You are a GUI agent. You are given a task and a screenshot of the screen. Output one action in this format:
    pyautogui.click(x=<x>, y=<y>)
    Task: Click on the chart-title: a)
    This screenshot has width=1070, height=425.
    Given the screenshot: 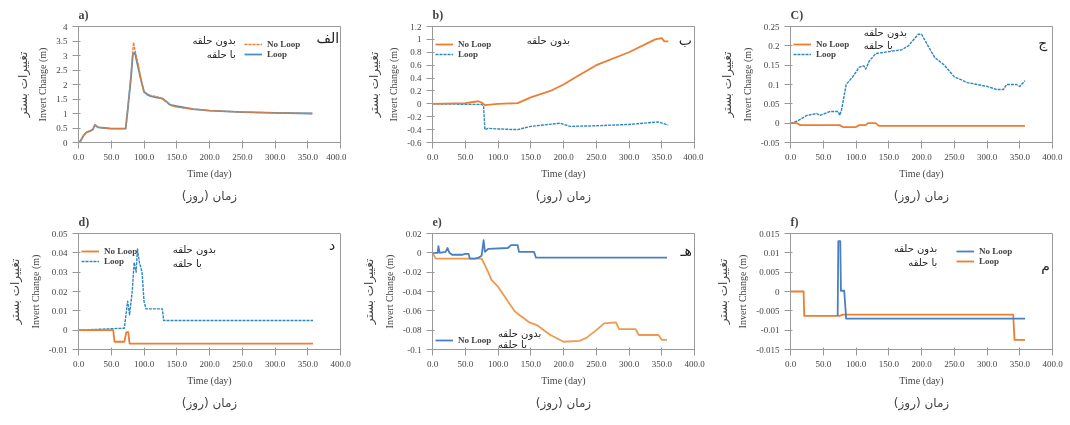 What is the action you would take?
    pyautogui.click(x=83, y=14)
    